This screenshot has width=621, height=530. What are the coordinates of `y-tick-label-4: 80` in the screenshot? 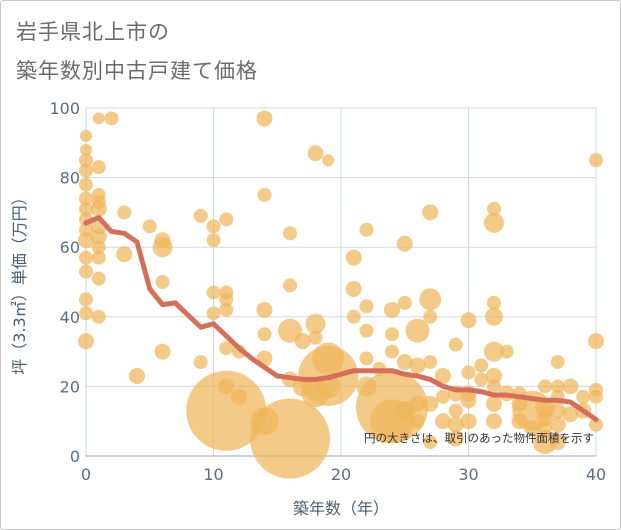 It's located at (70, 178).